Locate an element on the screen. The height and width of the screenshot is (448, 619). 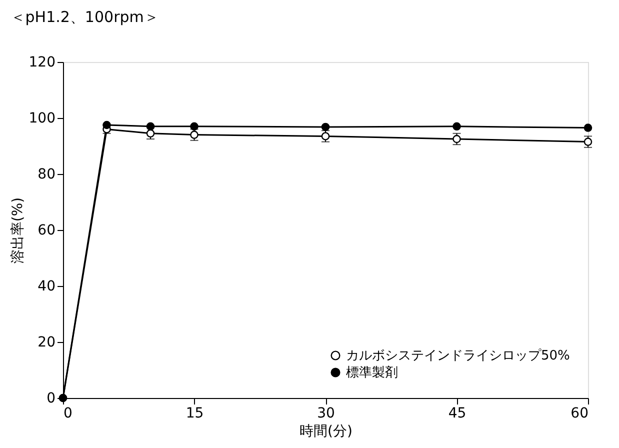
x-tick-label: 60 is located at coordinates (579, 414).